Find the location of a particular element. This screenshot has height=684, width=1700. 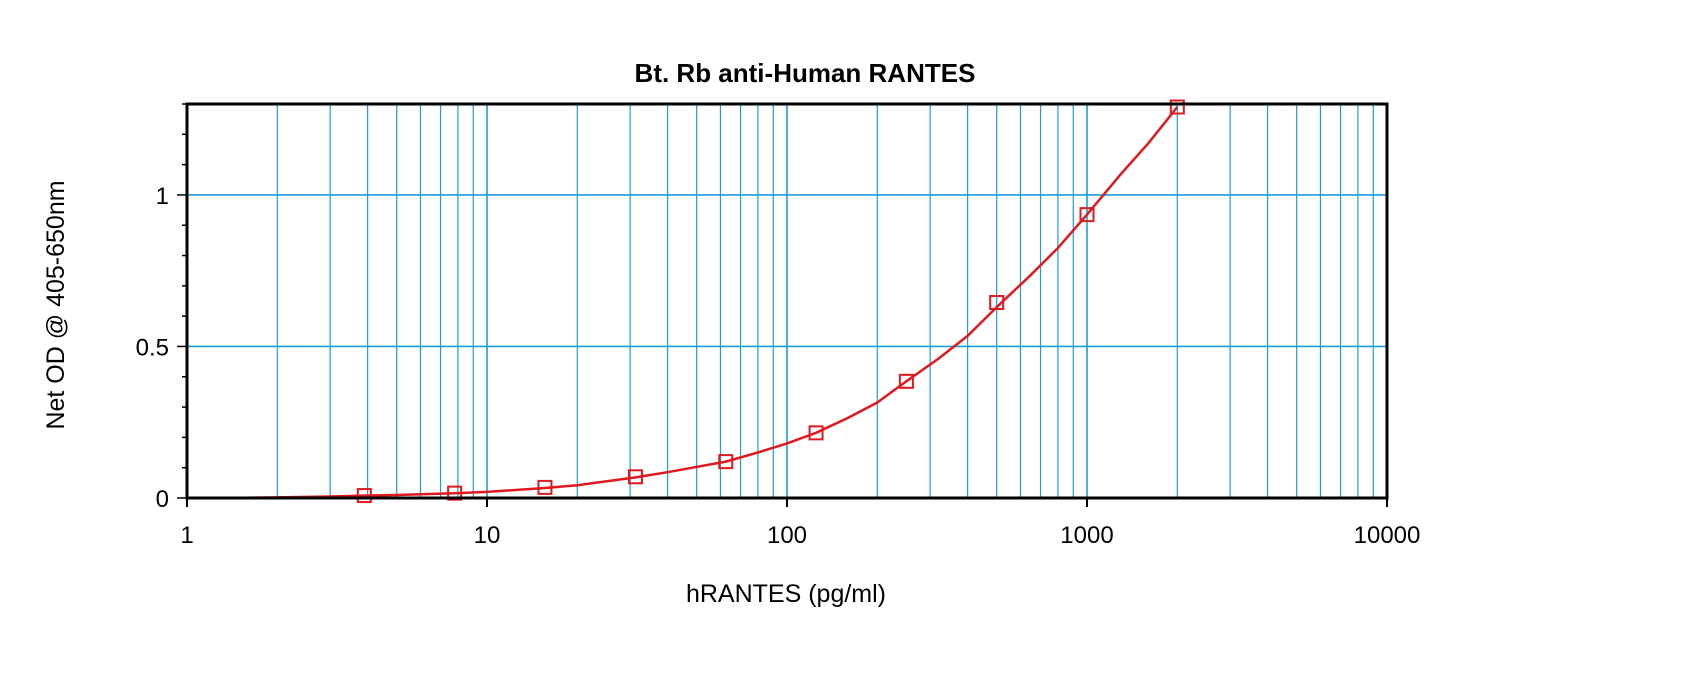

y-tick-label: 1 is located at coordinates (162, 196).